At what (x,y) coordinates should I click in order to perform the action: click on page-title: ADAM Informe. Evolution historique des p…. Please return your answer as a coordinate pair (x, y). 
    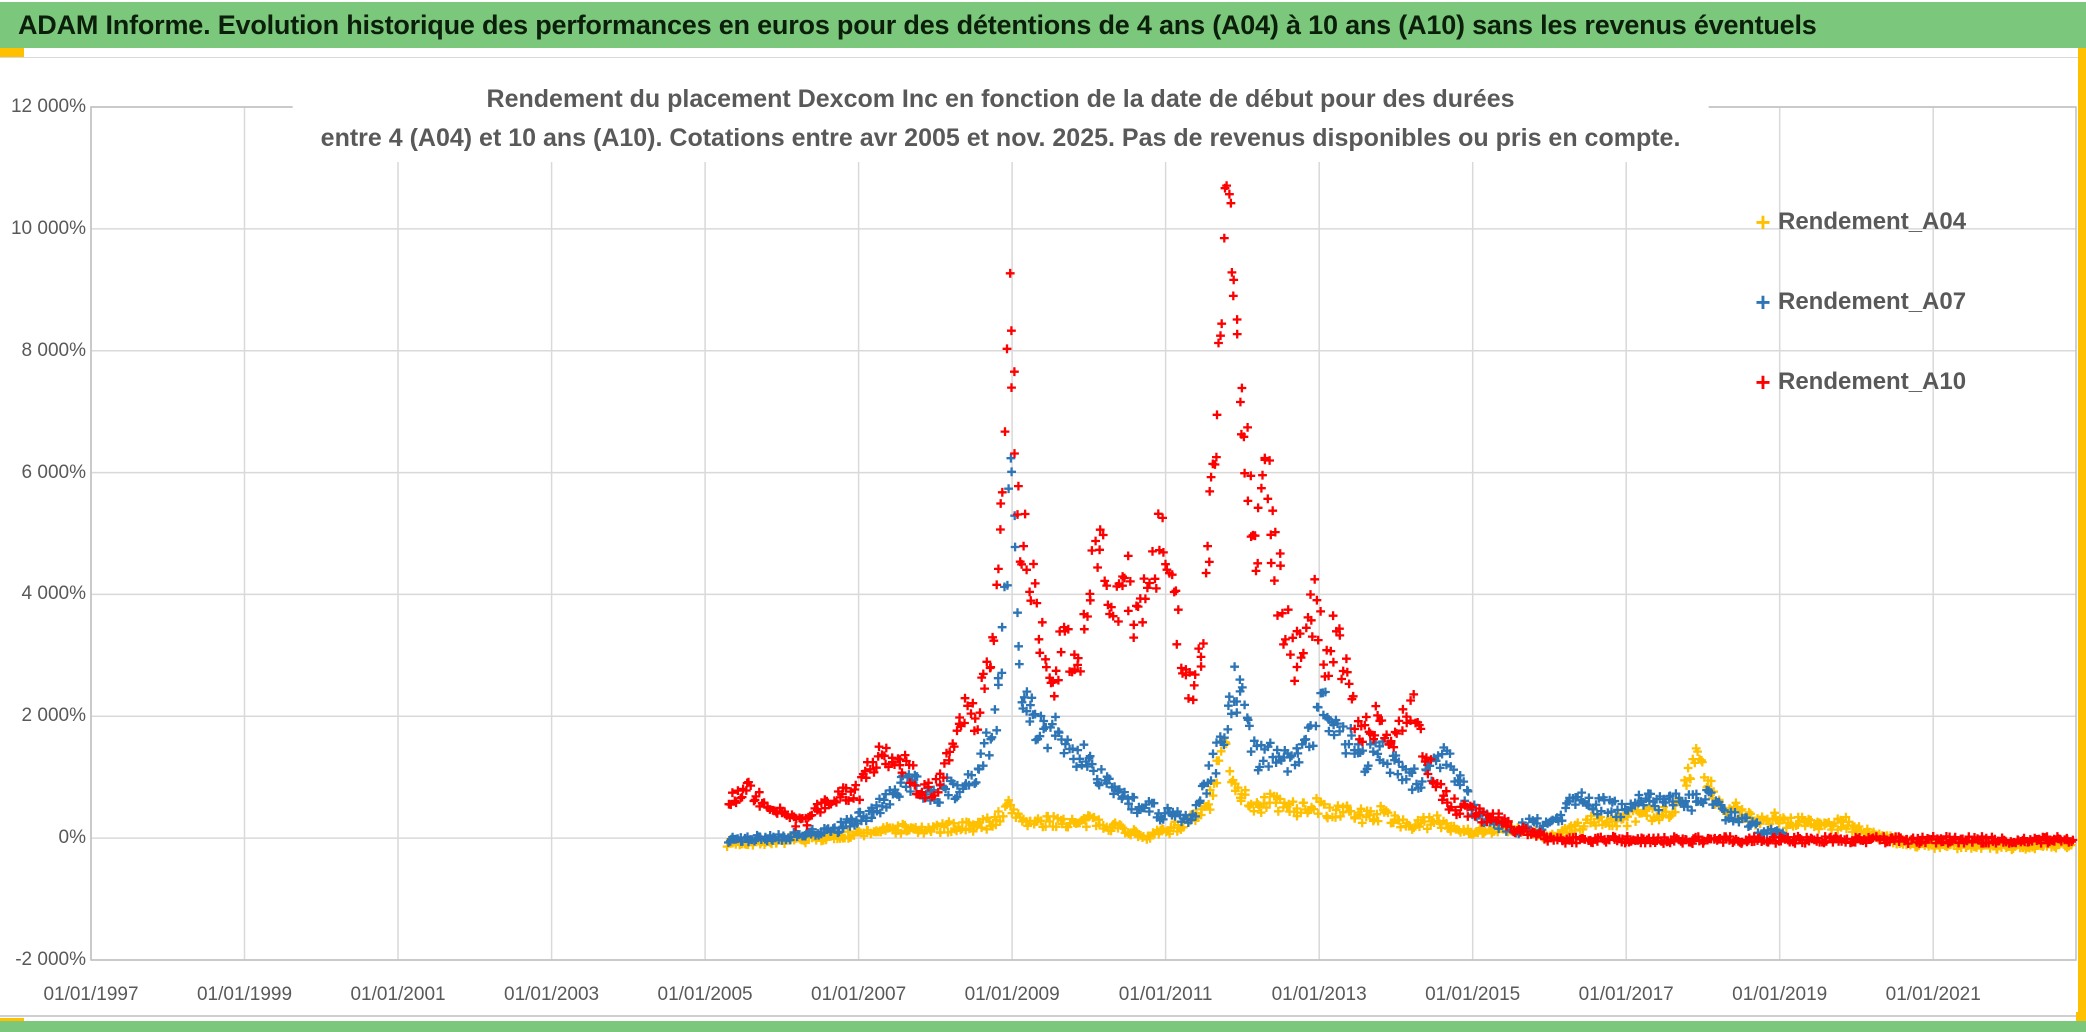
    Looking at the image, I should click on (917, 24).